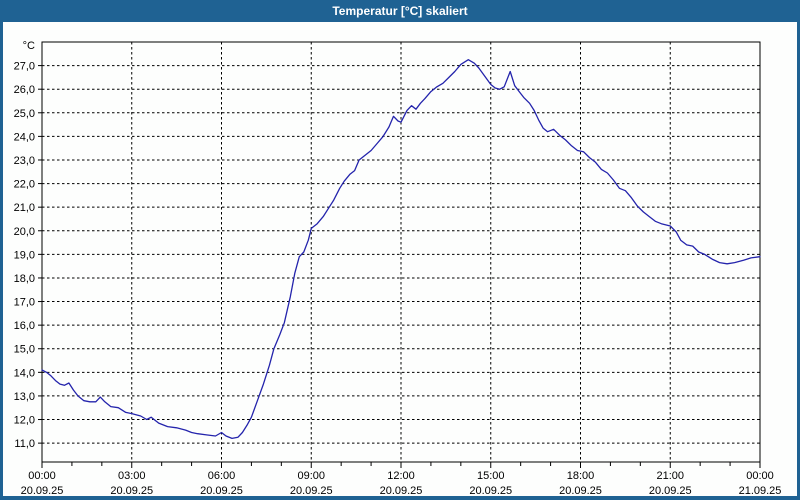 The image size is (800, 500). Describe the element at coordinates (24, 326) in the screenshot. I see `y-tick-label: 16,0` at that location.